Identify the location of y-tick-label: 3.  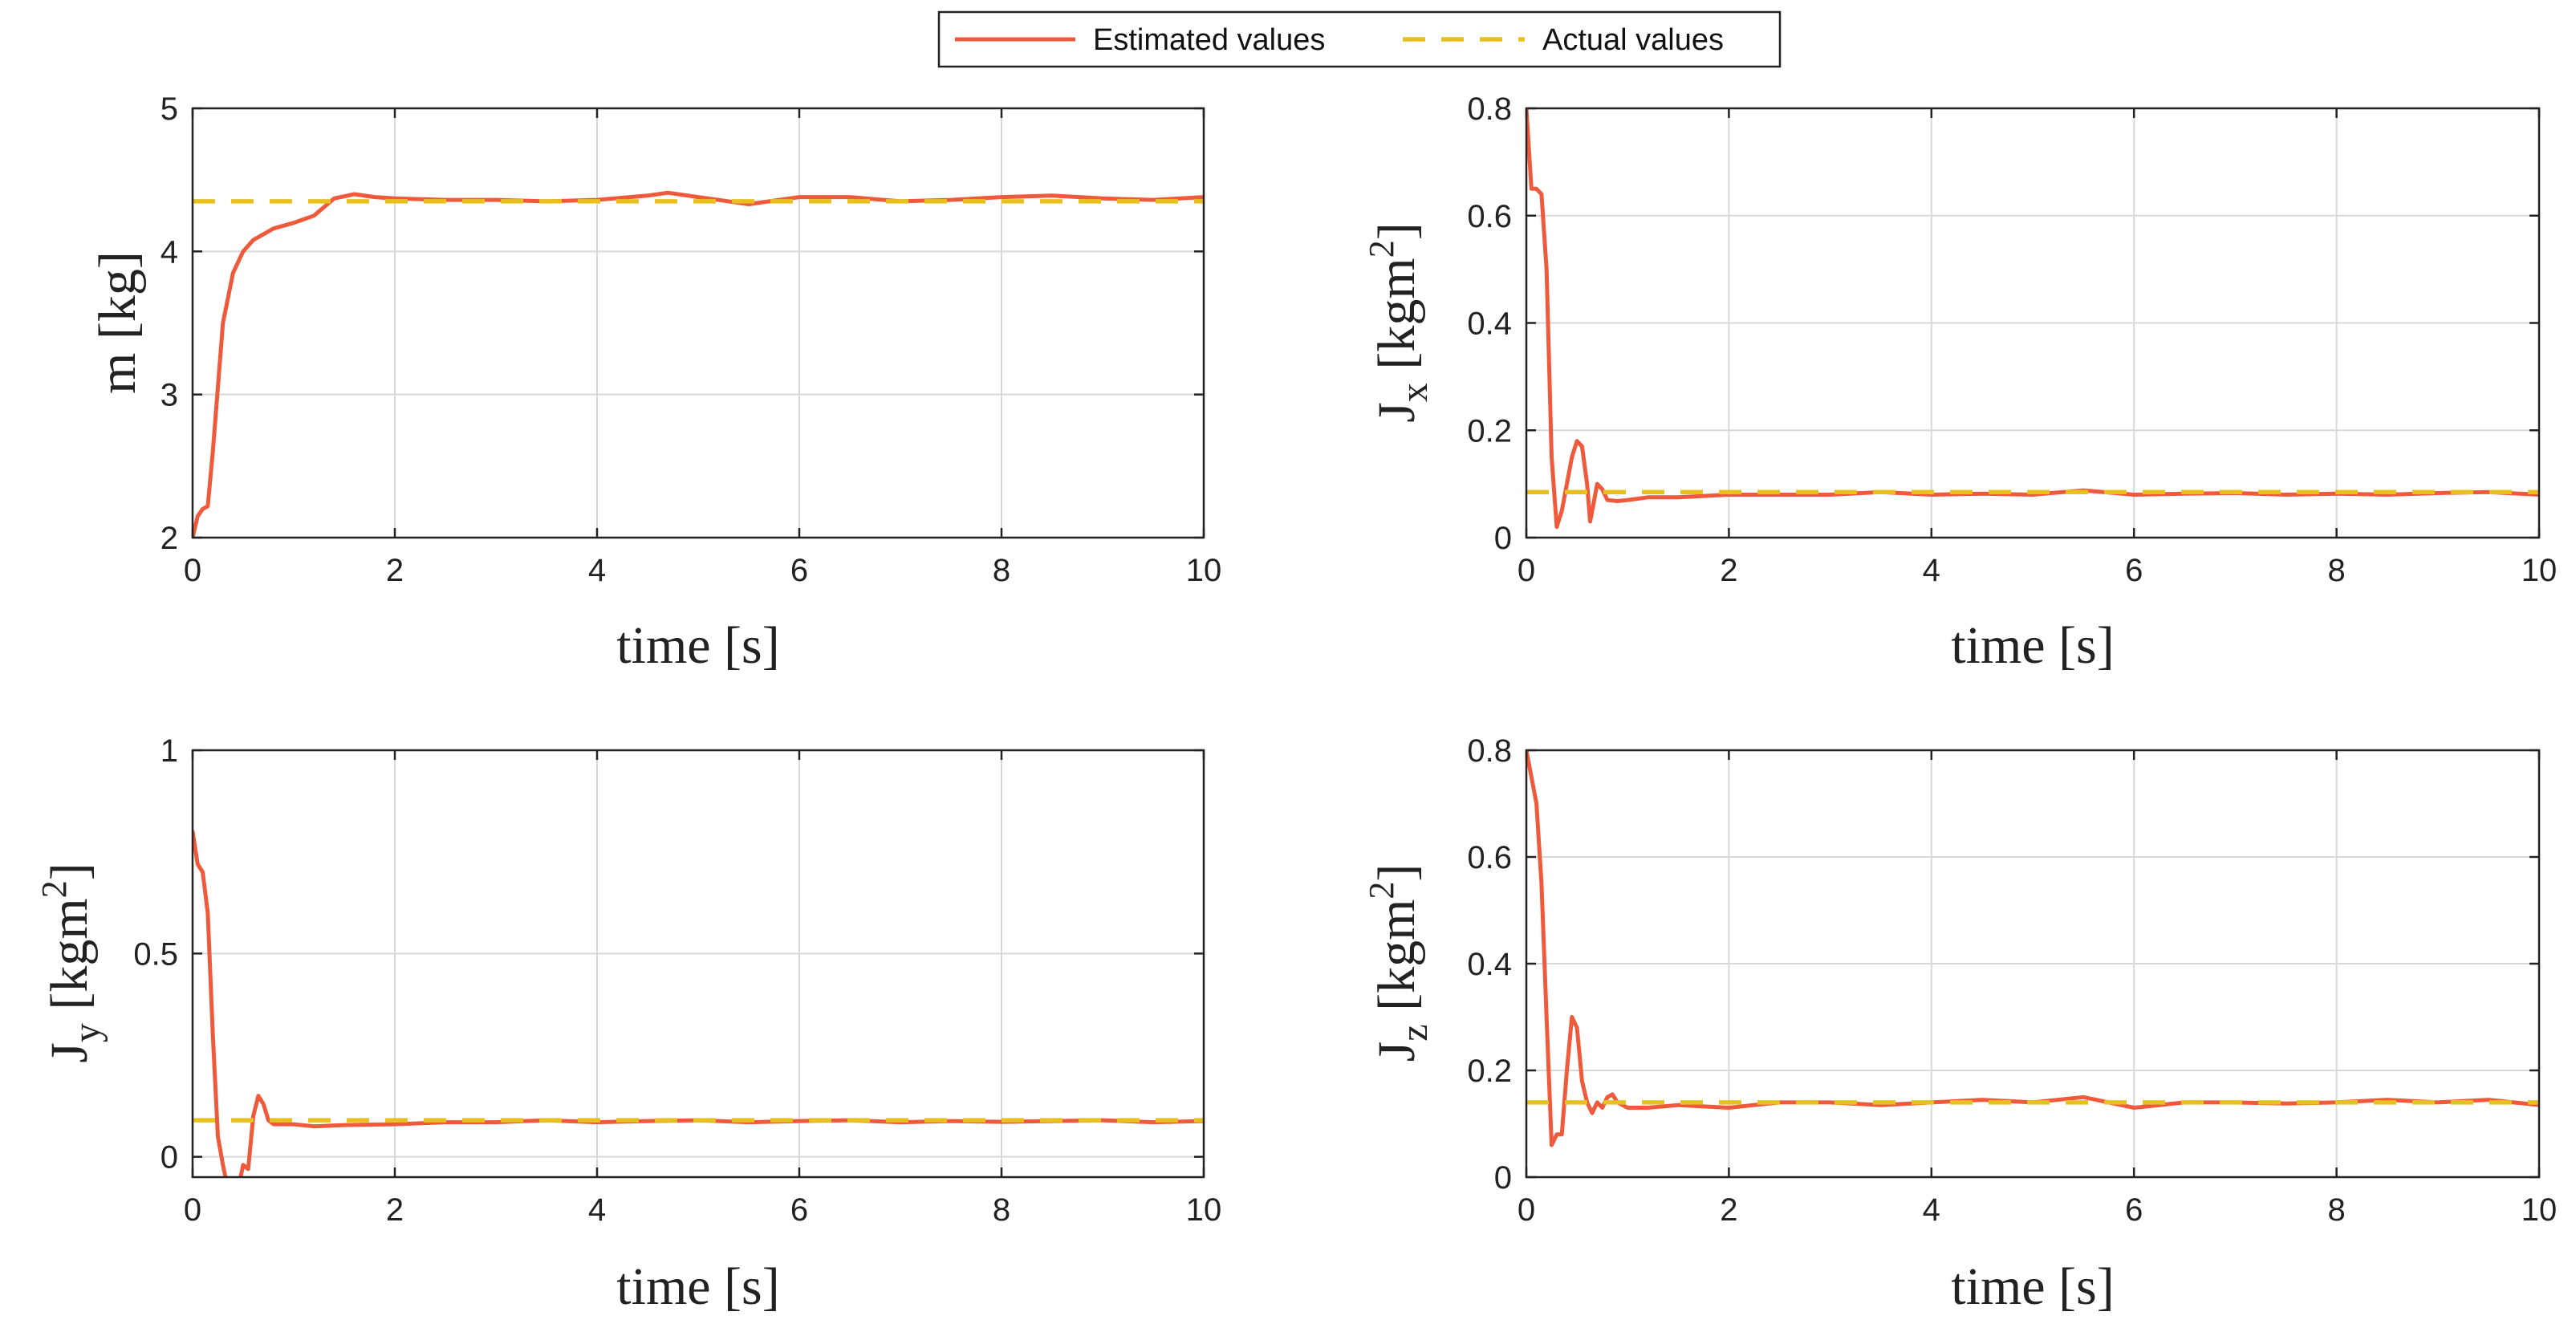
(169, 395).